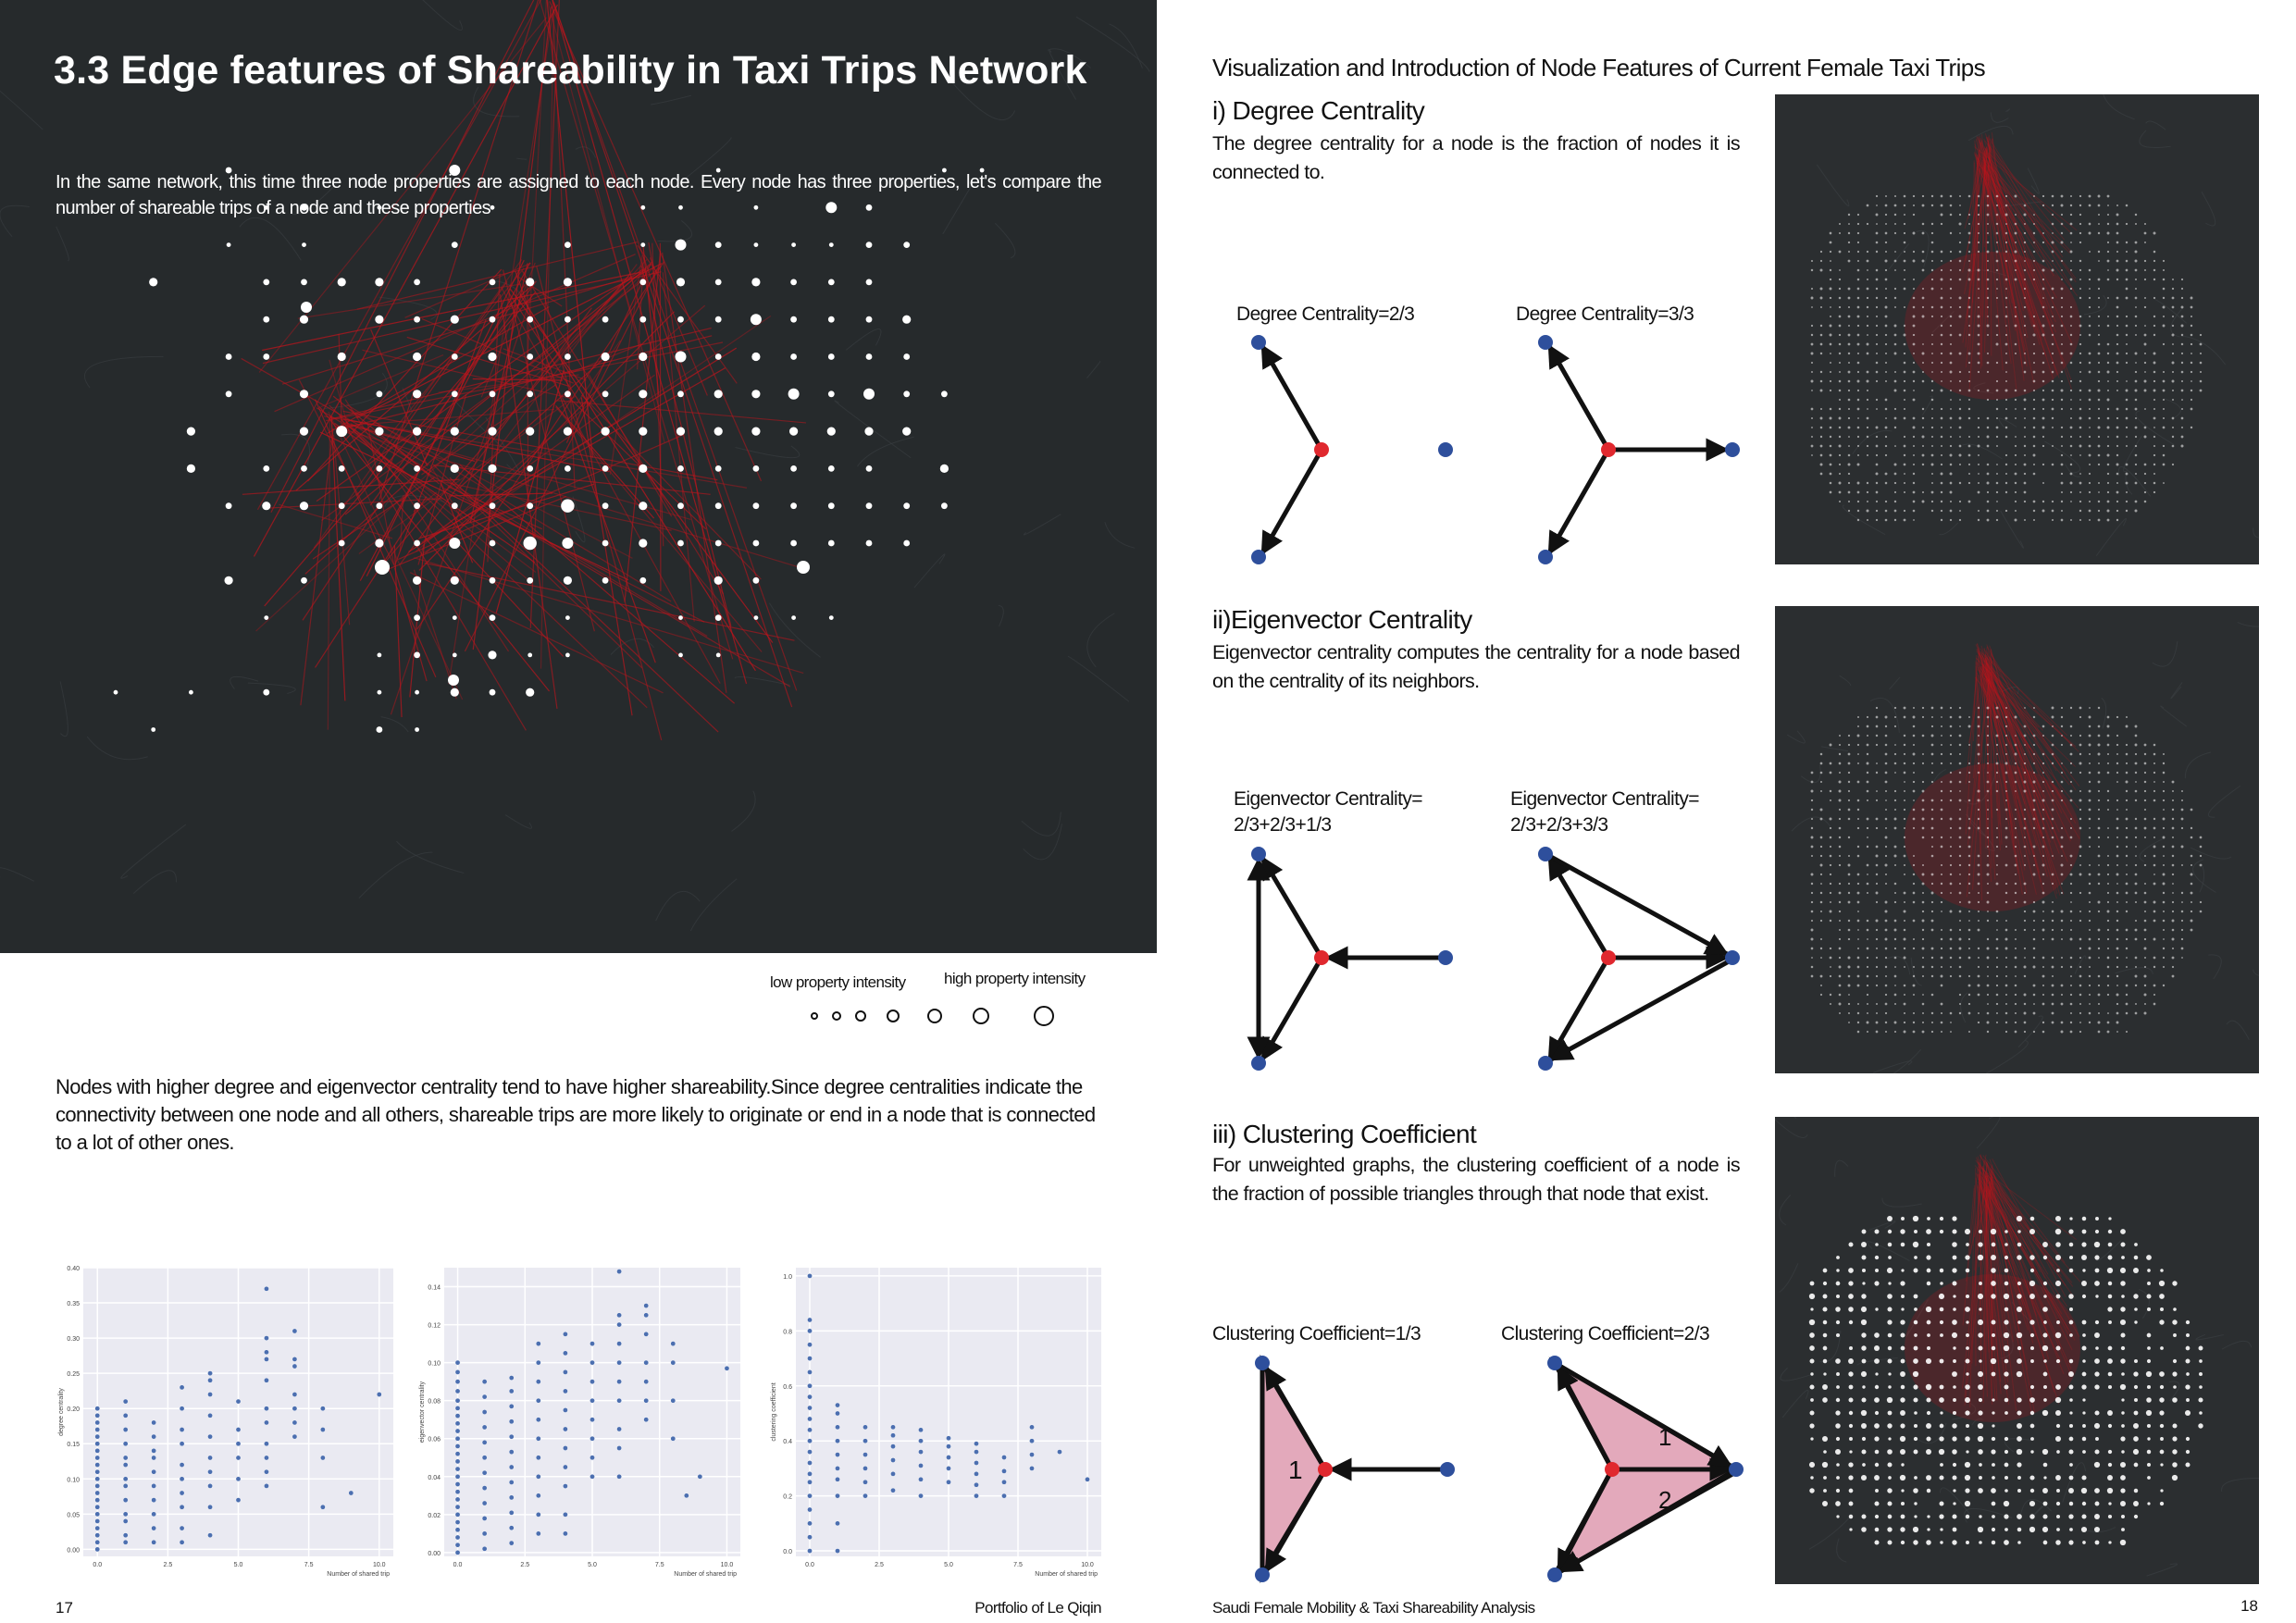 The width and height of the screenshot is (2296, 1623). I want to click on x-tick-label: 2.5, so click(167, 1565).